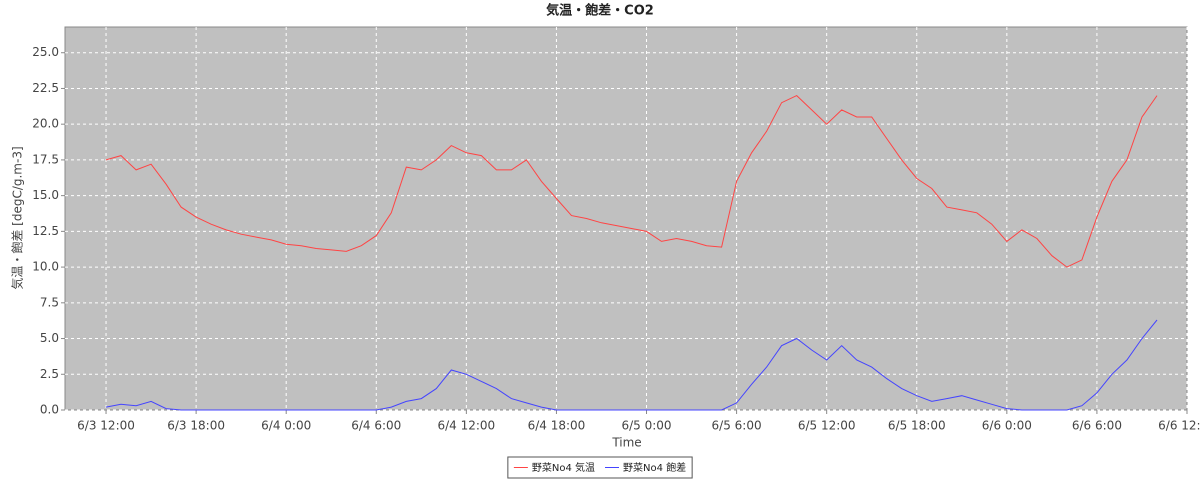 The height and width of the screenshot is (480, 1200). What do you see at coordinates (600, 11) in the screenshot?
I see `chart-title: 気温・飽差・CO2` at bounding box center [600, 11].